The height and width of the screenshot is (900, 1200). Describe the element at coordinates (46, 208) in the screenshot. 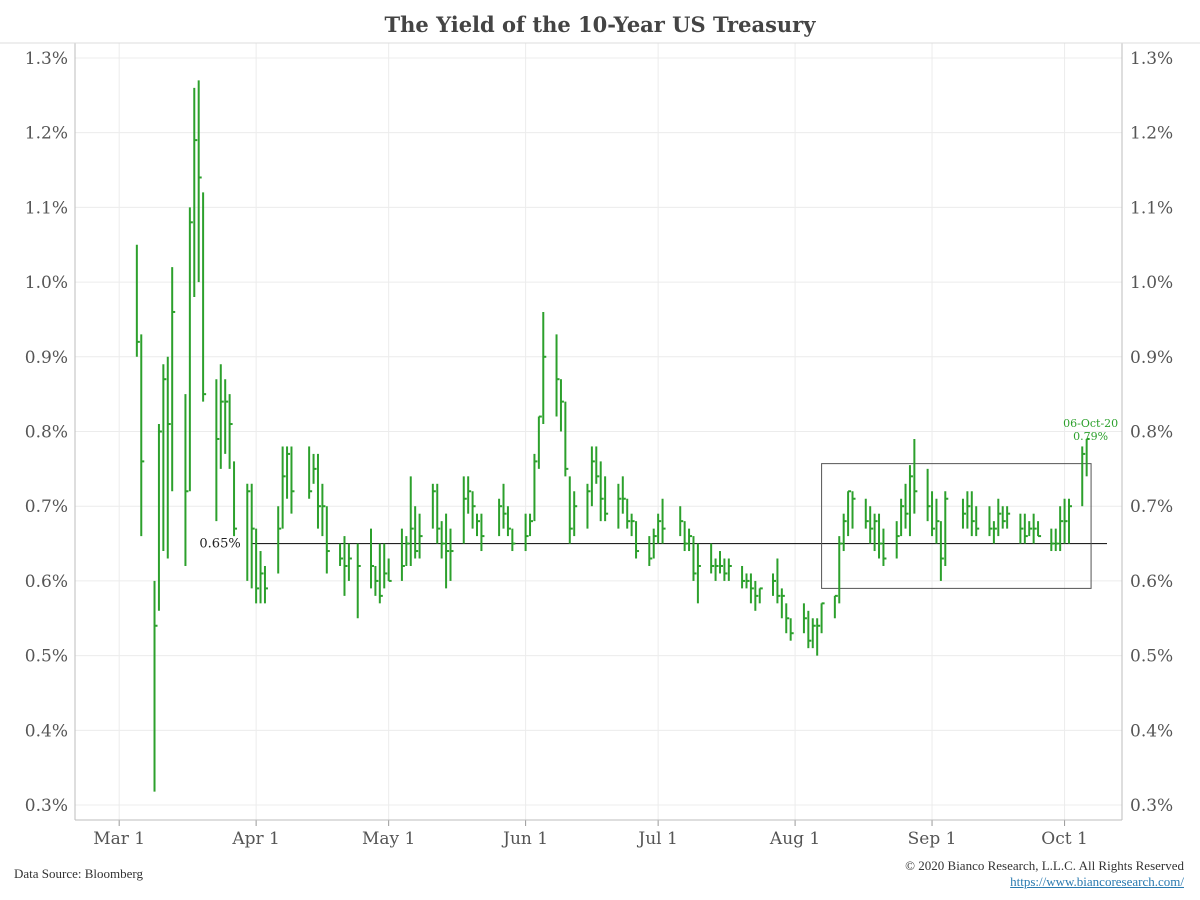

I see `y-tick-label-left: 1.1%` at that location.